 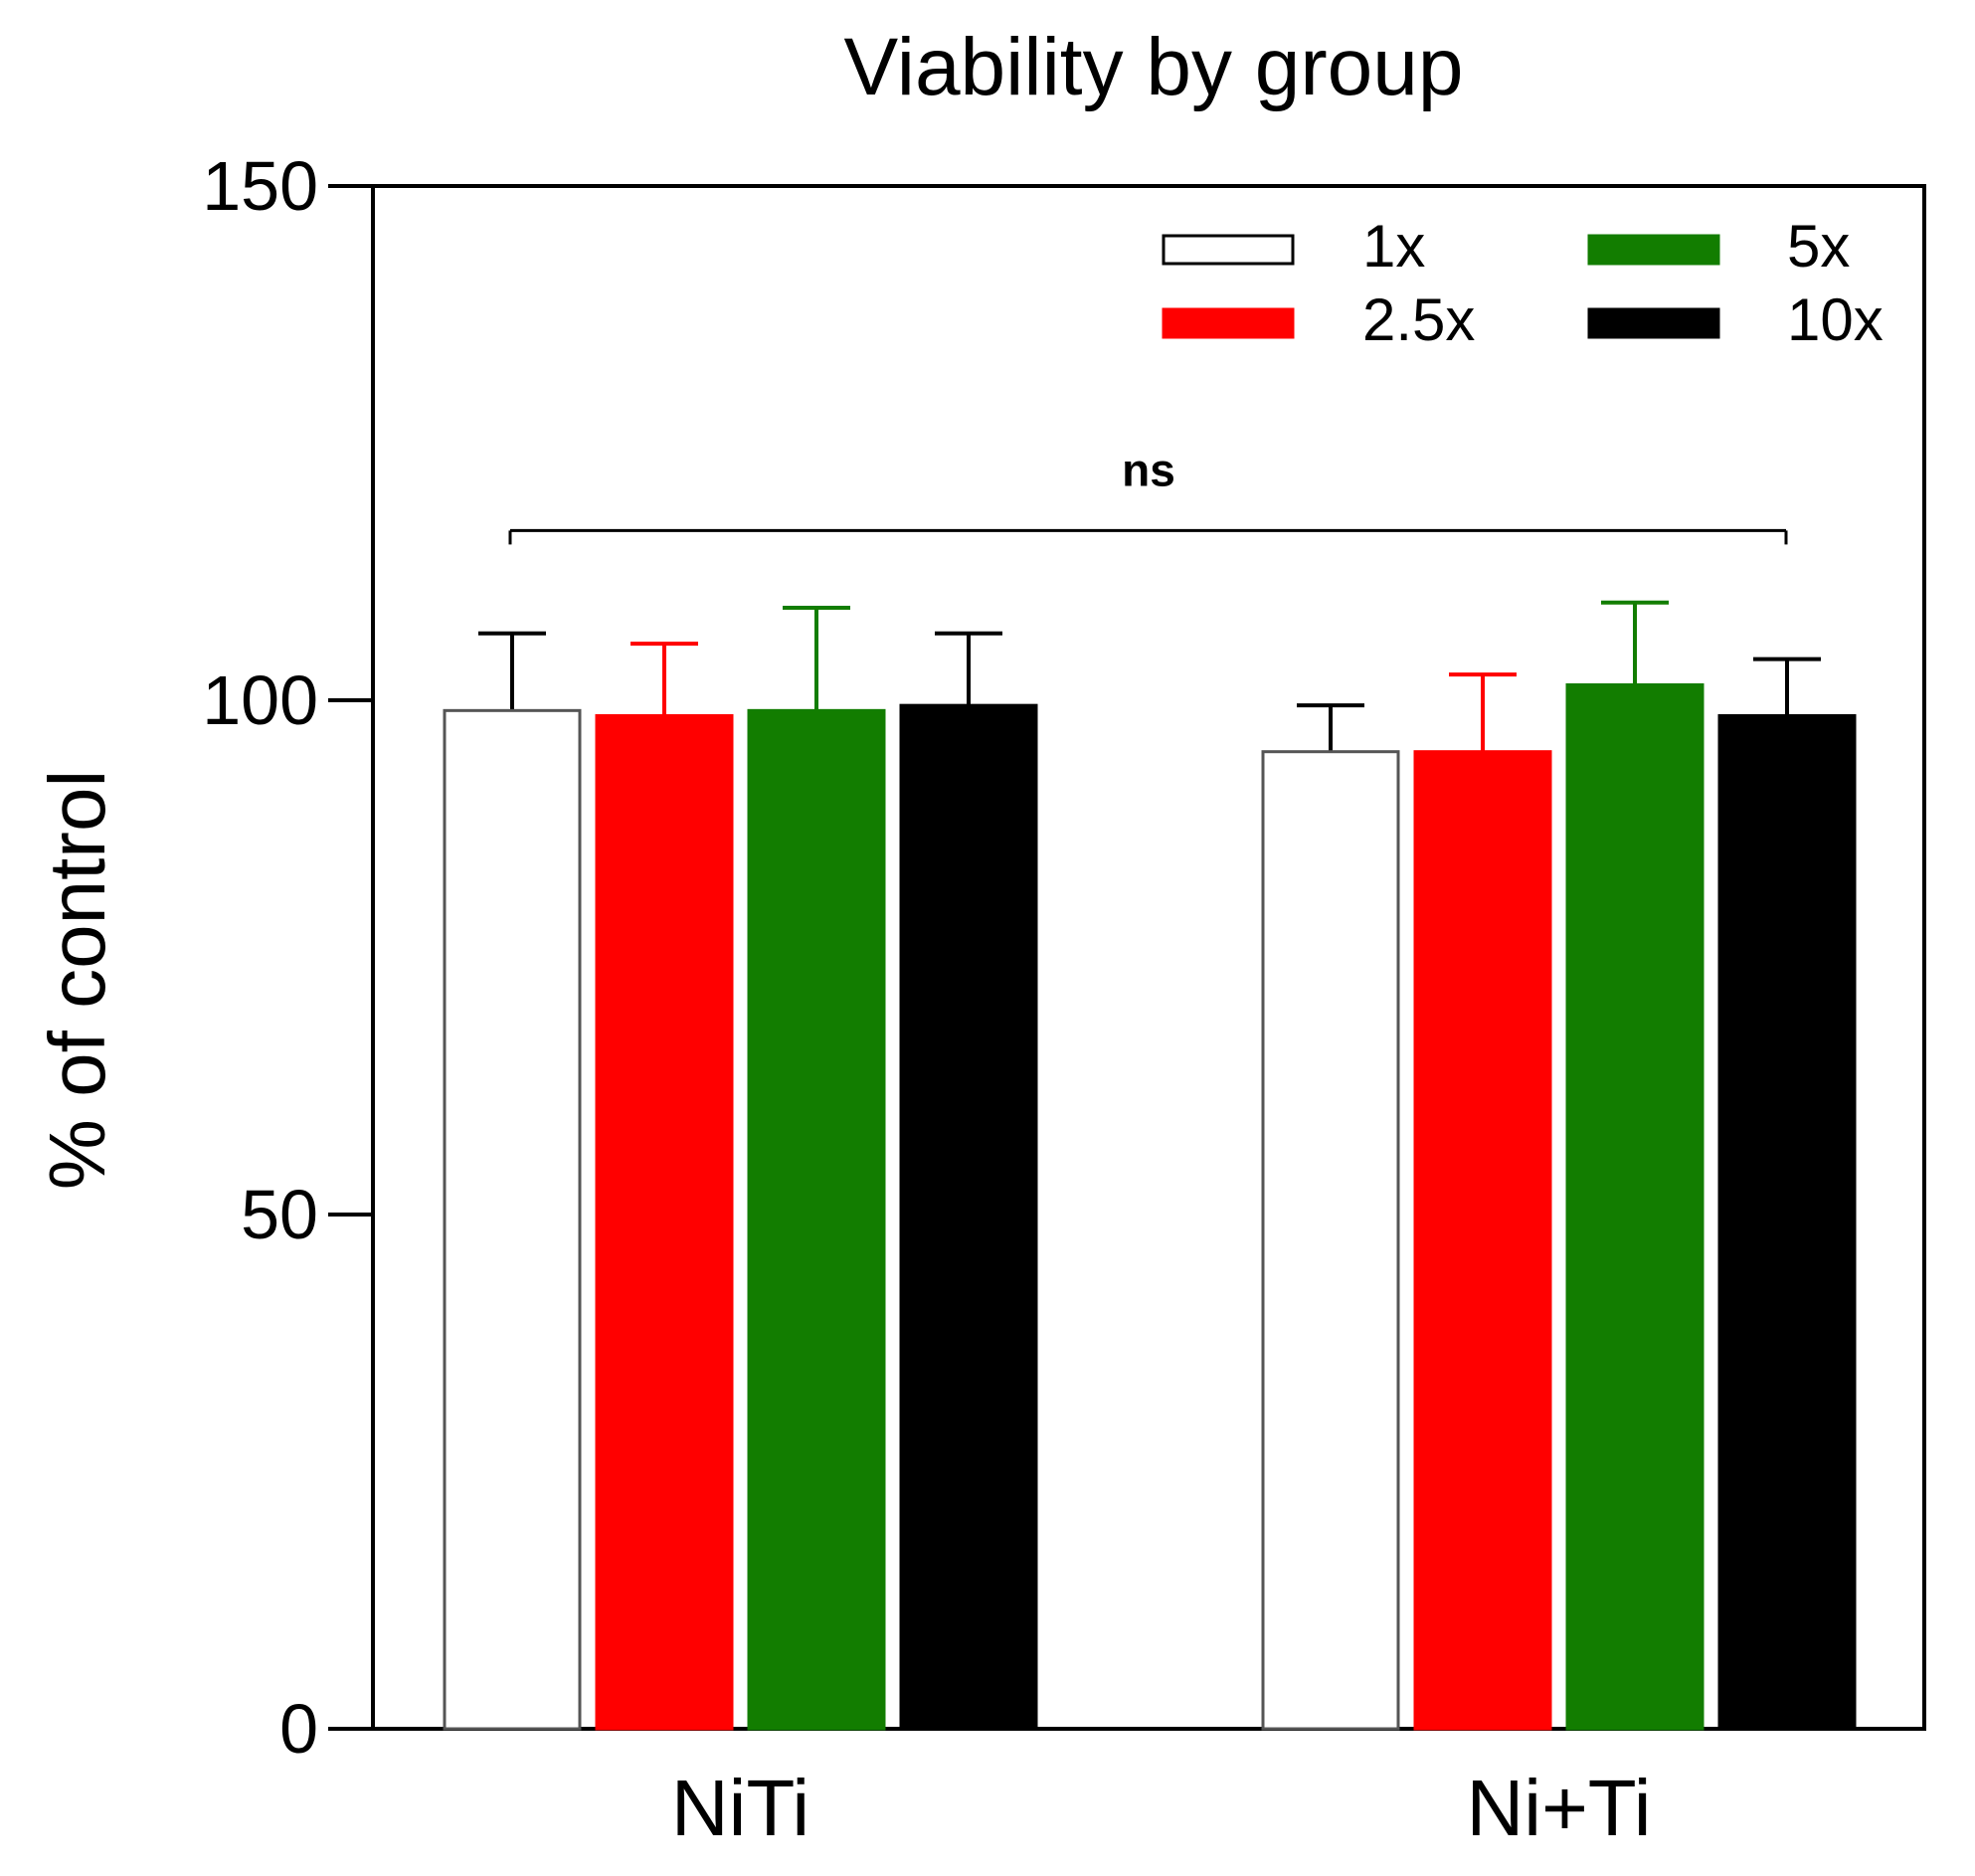 I want to click on x-tick-label: NiTi, so click(x=740, y=1808).